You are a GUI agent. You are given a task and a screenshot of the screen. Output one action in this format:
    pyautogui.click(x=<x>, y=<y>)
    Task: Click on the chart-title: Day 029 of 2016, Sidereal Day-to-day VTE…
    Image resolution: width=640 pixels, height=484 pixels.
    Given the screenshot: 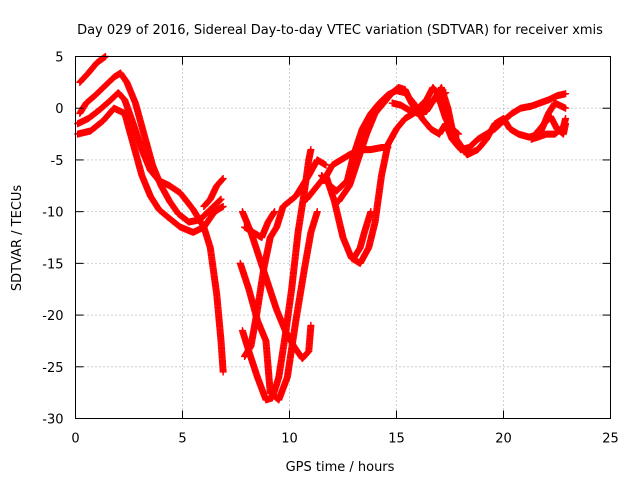 What is the action you would take?
    pyautogui.click(x=340, y=30)
    